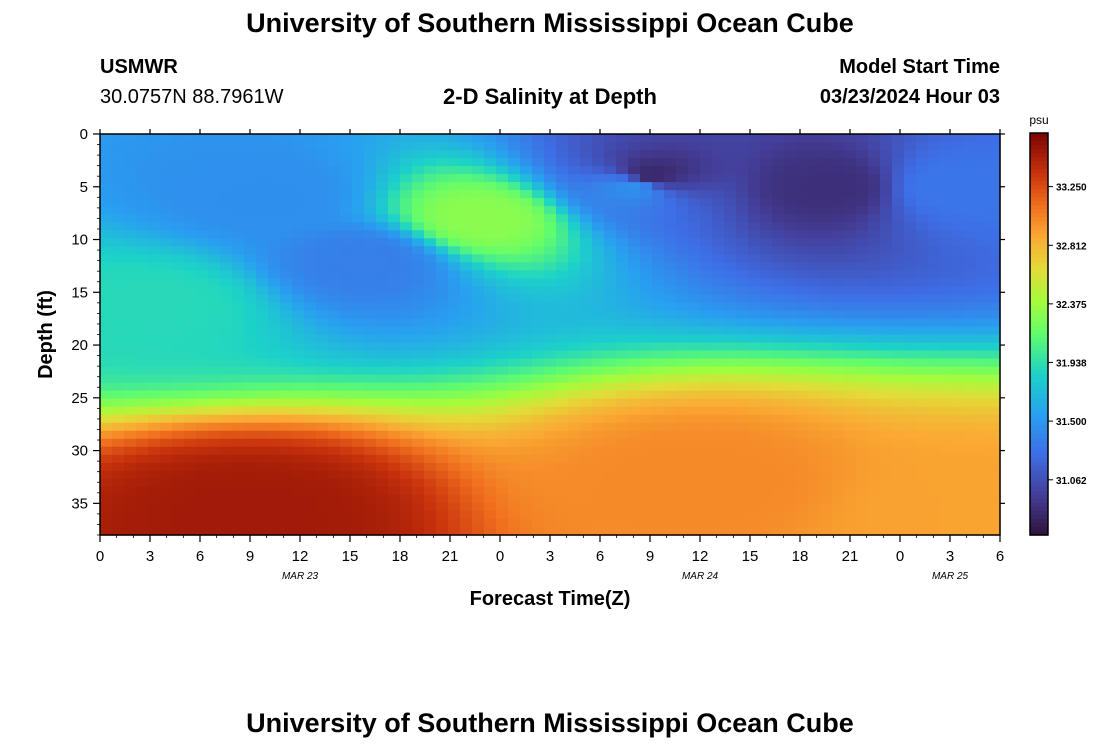  What do you see at coordinates (250, 556) in the screenshot?
I see `x-tick-label: 9` at bounding box center [250, 556].